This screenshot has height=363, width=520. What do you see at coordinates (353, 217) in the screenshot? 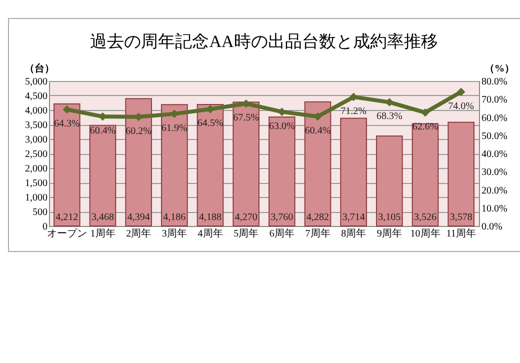
I see `data-label: 3,714` at bounding box center [353, 217].